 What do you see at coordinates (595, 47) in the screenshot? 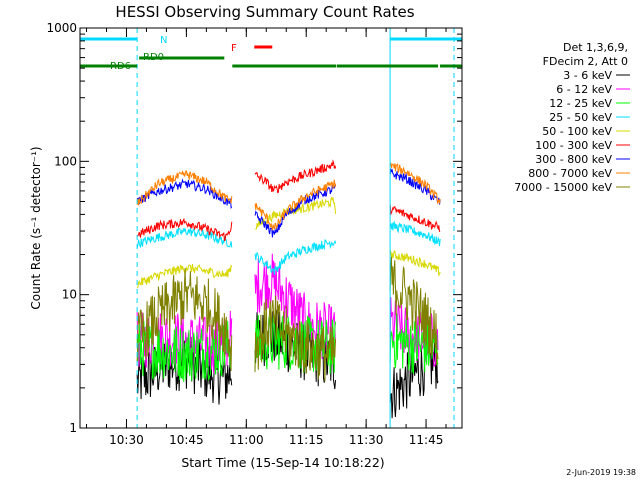
I see `legend-header-line-1: Det 1,3,6,9,` at bounding box center [595, 47].